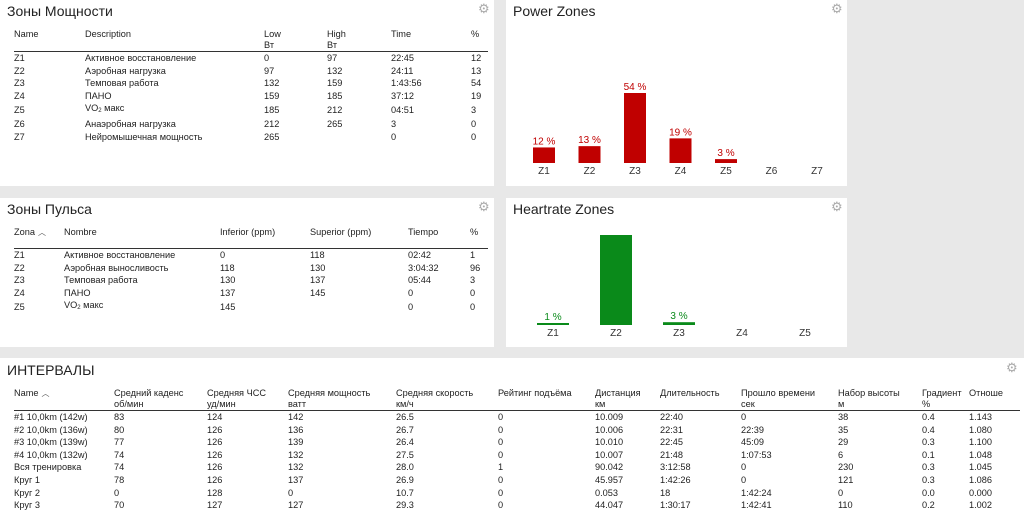  I want to click on col-header-9: Набор высоты м, so click(880, 399).